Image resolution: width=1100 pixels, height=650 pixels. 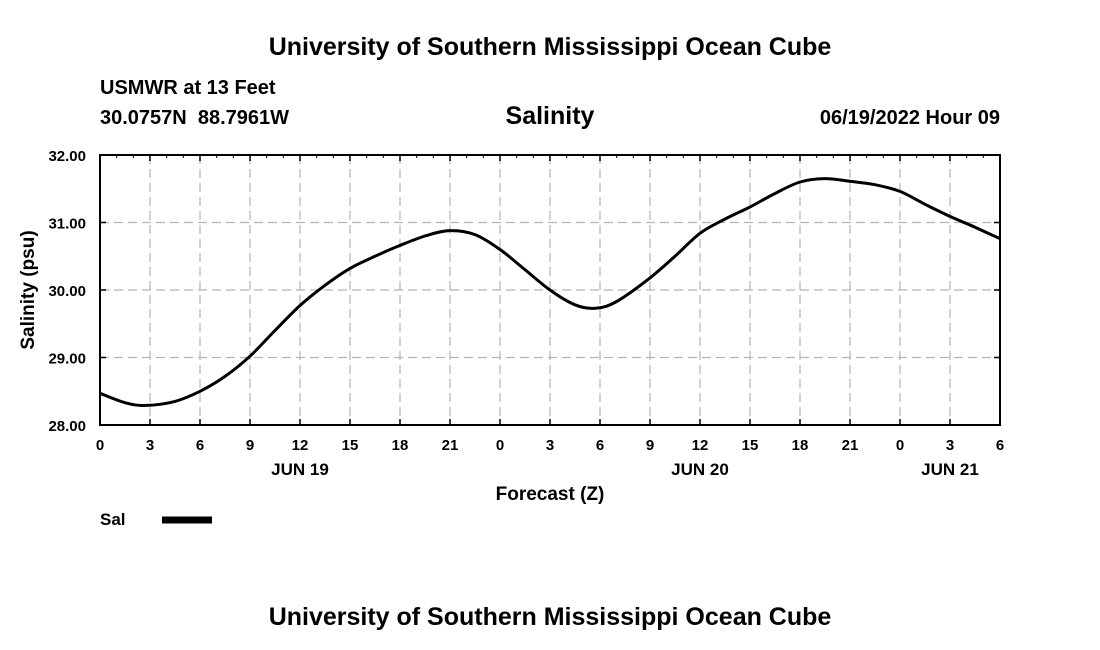 I want to click on y-tick-label: 28.00, so click(x=67, y=426).